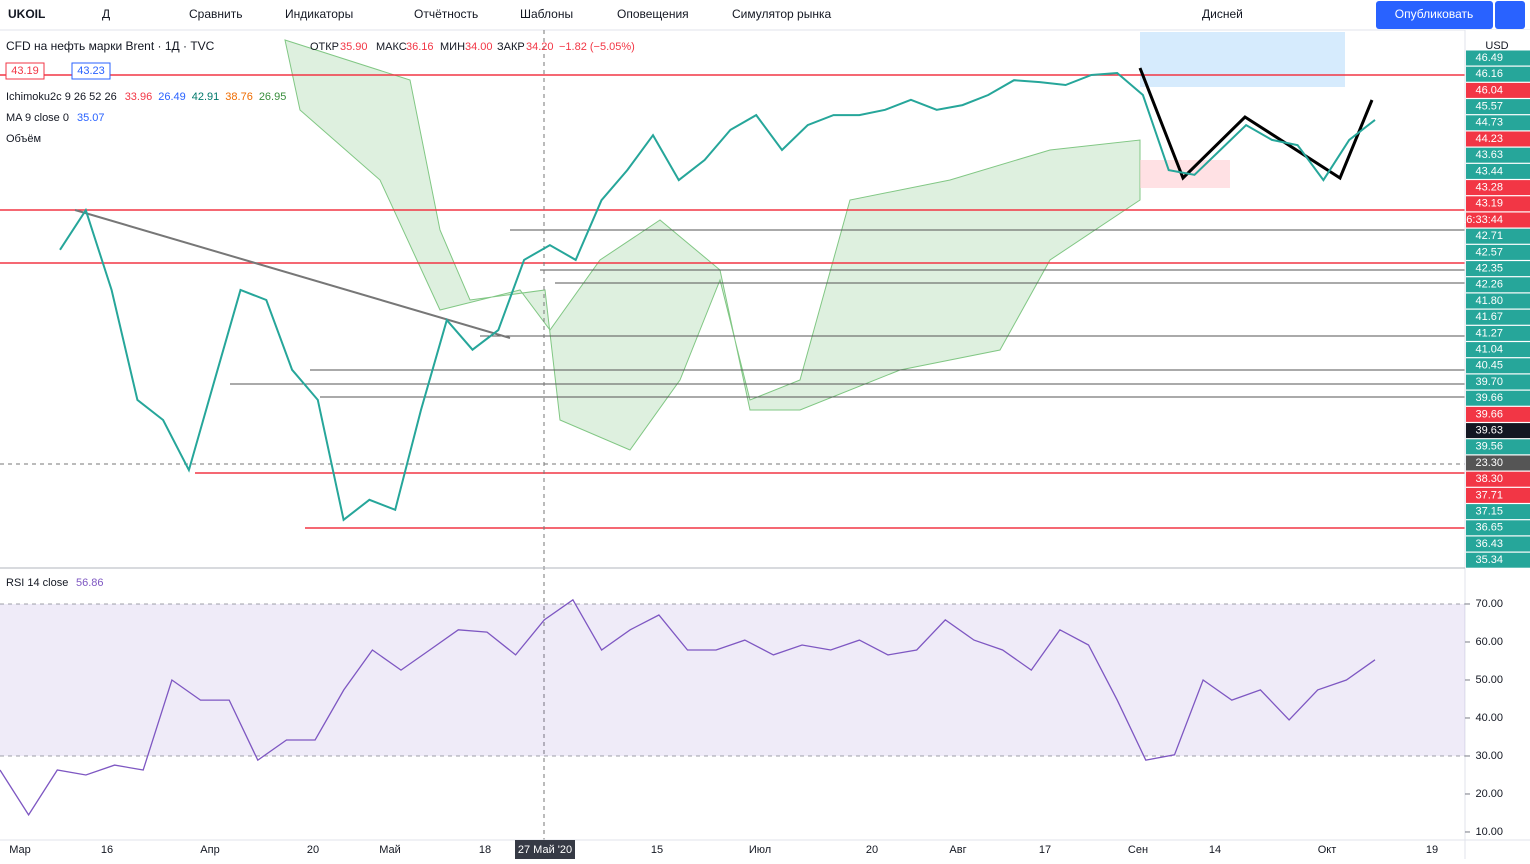 The image size is (1530, 864). I want to click on pattern-drawing, so click(1256, 124).